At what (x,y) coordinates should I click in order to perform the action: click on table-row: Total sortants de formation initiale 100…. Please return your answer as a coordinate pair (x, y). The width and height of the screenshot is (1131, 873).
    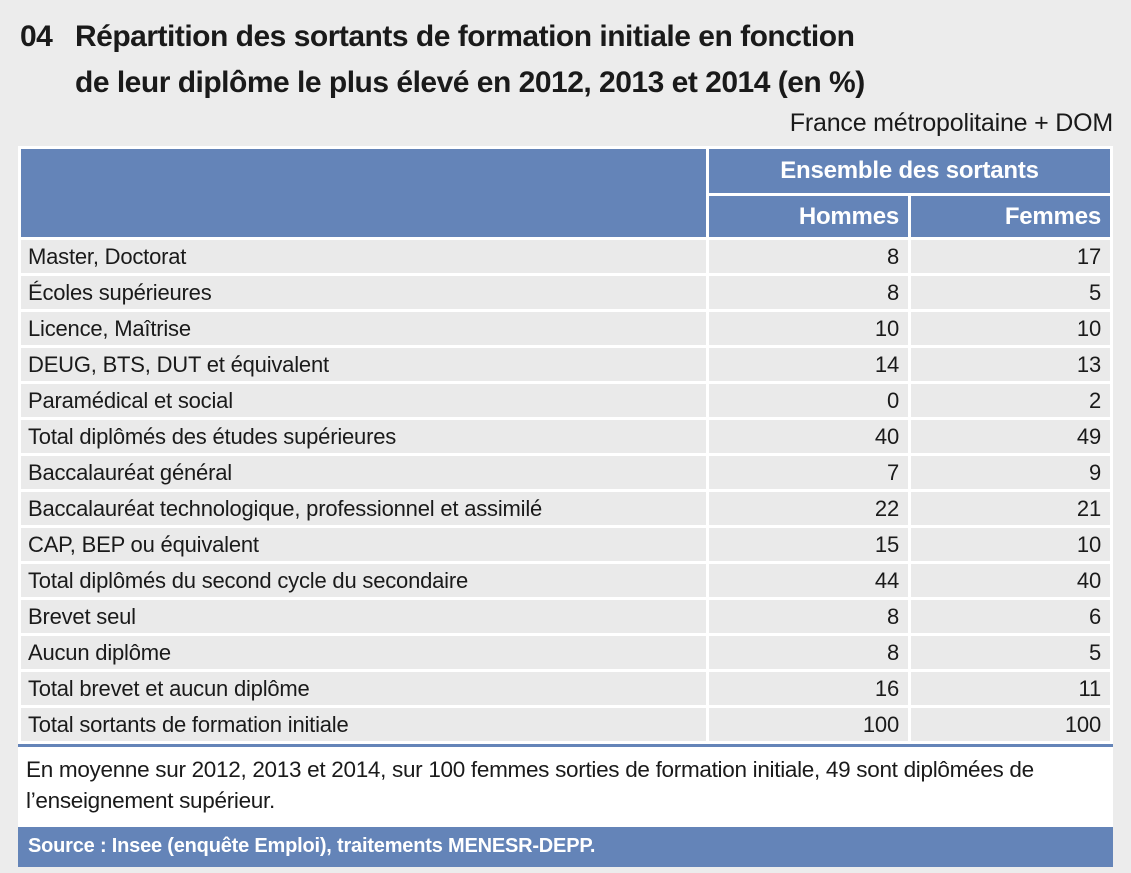
    Looking at the image, I should click on (565, 724).